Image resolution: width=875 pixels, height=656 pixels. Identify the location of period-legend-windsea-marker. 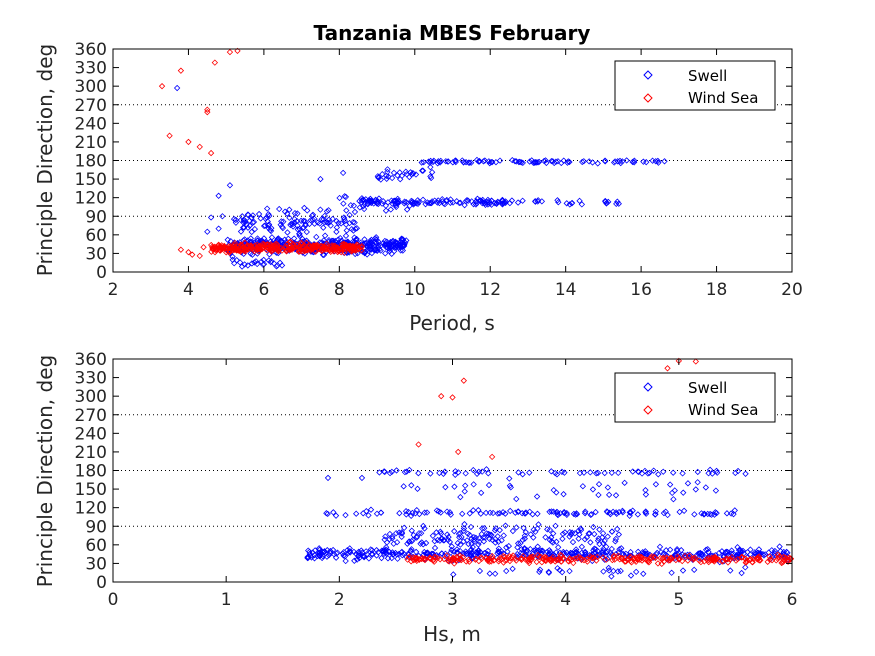
(648, 98).